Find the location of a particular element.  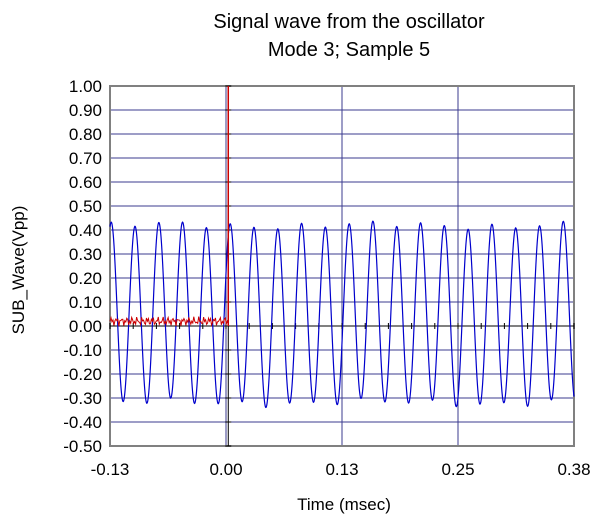

y-tick-label: -0.30 is located at coordinates (82, 398).